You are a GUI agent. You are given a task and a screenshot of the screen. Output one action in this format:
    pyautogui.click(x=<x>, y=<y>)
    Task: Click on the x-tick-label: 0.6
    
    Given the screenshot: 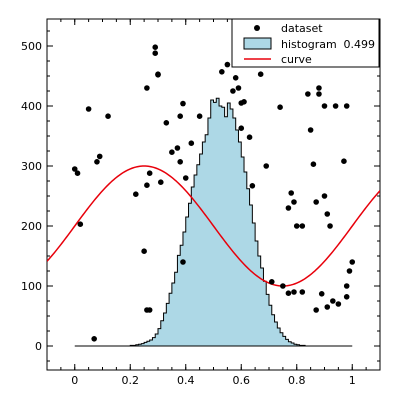 What is the action you would take?
    pyautogui.click(x=242, y=380)
    